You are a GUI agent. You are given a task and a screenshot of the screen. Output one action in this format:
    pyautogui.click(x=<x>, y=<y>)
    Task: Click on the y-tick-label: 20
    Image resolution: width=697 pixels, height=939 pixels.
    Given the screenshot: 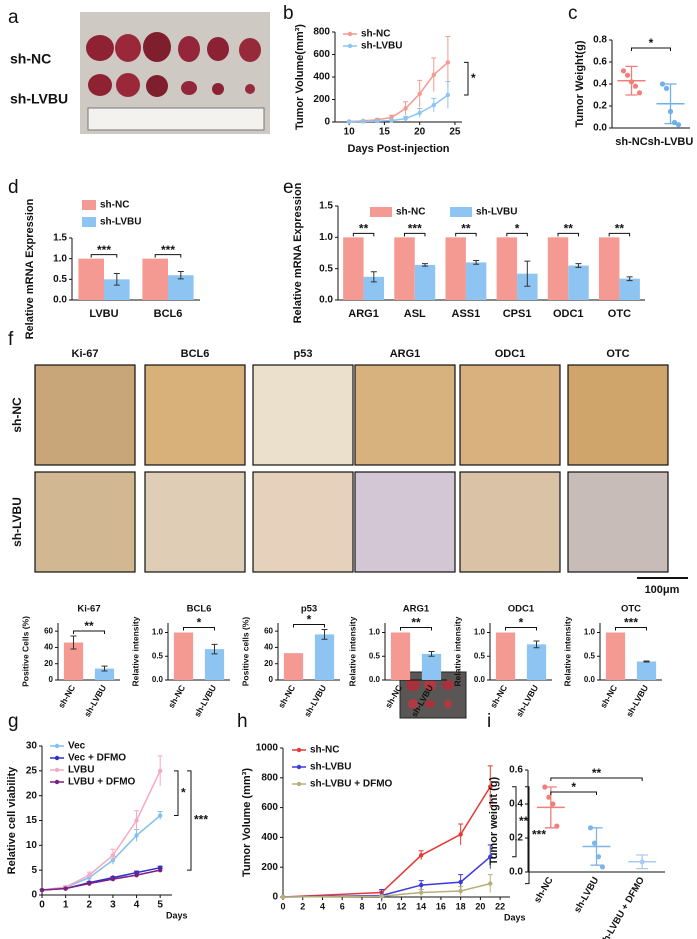 What is the action you would take?
    pyautogui.click(x=32, y=795)
    